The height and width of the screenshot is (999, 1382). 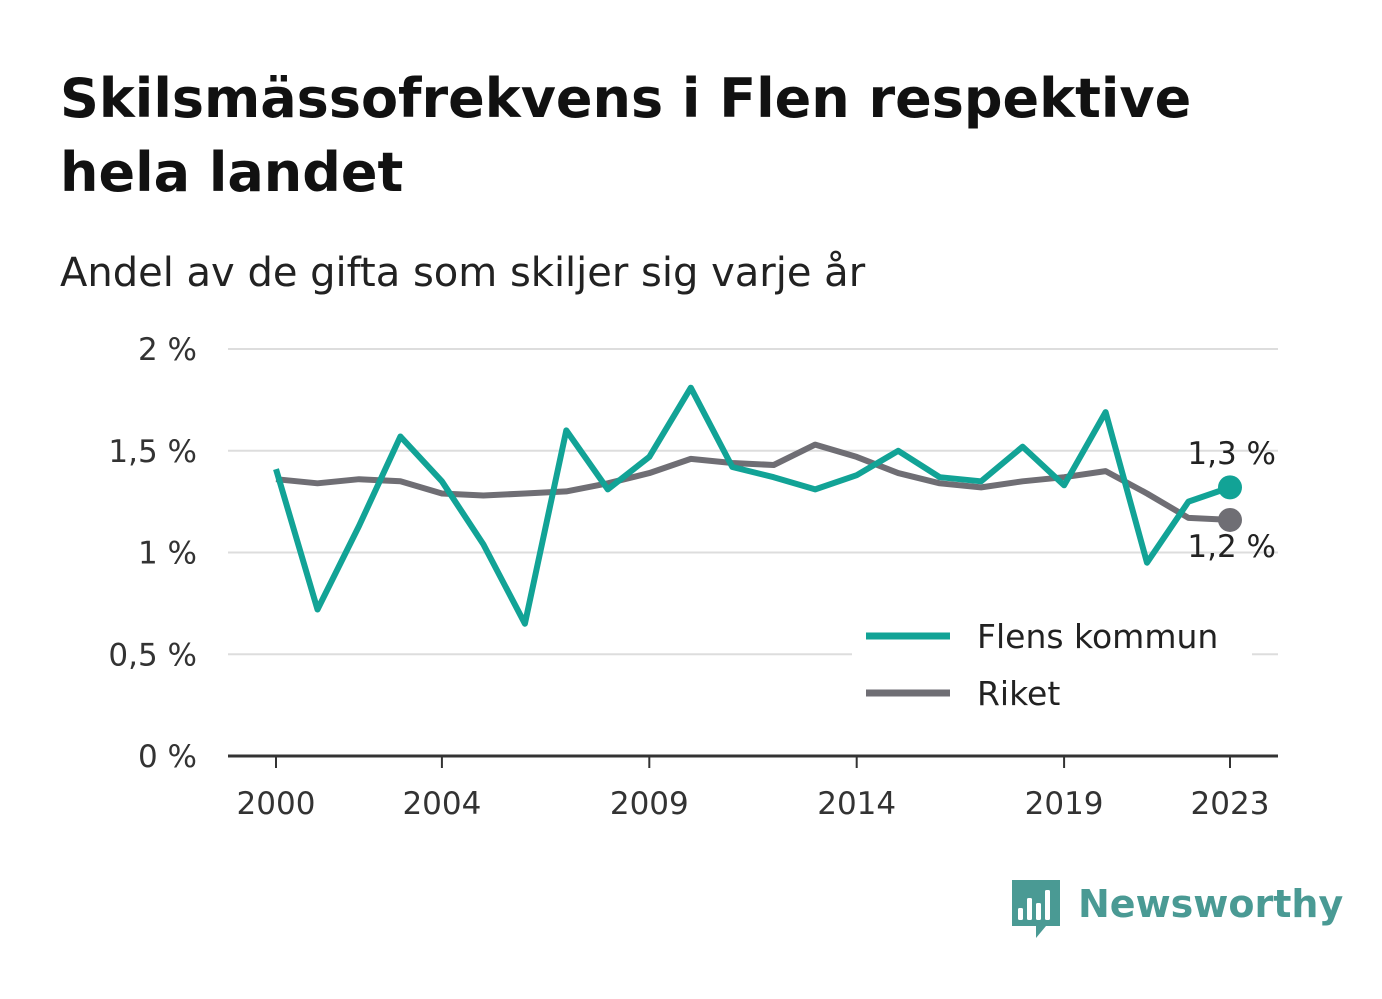 What do you see at coordinates (1231, 454) in the screenshot?
I see `end-label-flens-kommun: 1,3 %` at bounding box center [1231, 454].